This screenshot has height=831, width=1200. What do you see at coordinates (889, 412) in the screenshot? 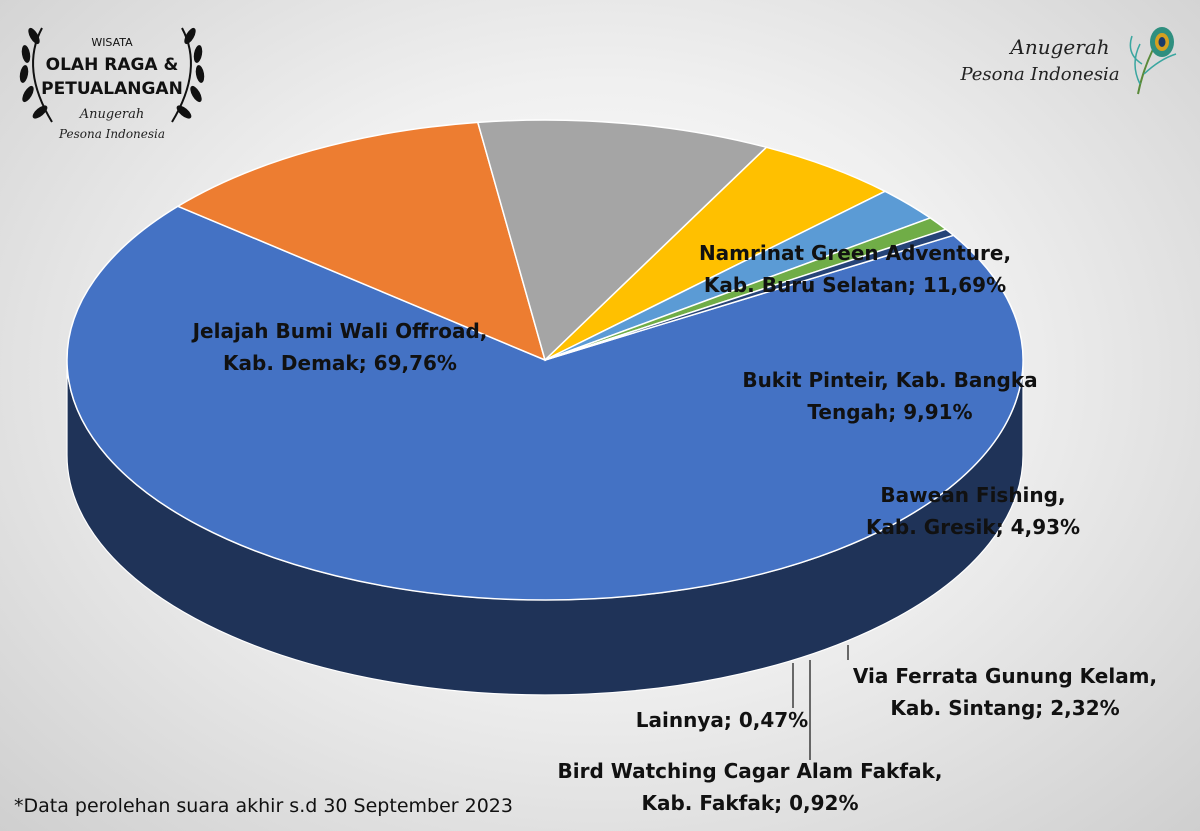
I see `slice-label-2-line-1: Tengah; 9,91%` at bounding box center [889, 412].